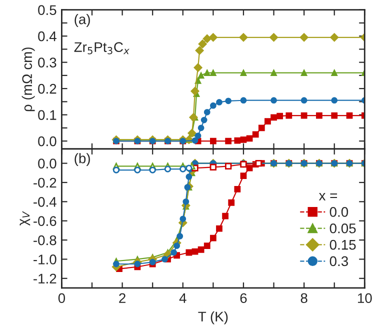 The width and height of the screenshot is (374, 328). I want to click on x-tick-label: 0, so click(62, 298).